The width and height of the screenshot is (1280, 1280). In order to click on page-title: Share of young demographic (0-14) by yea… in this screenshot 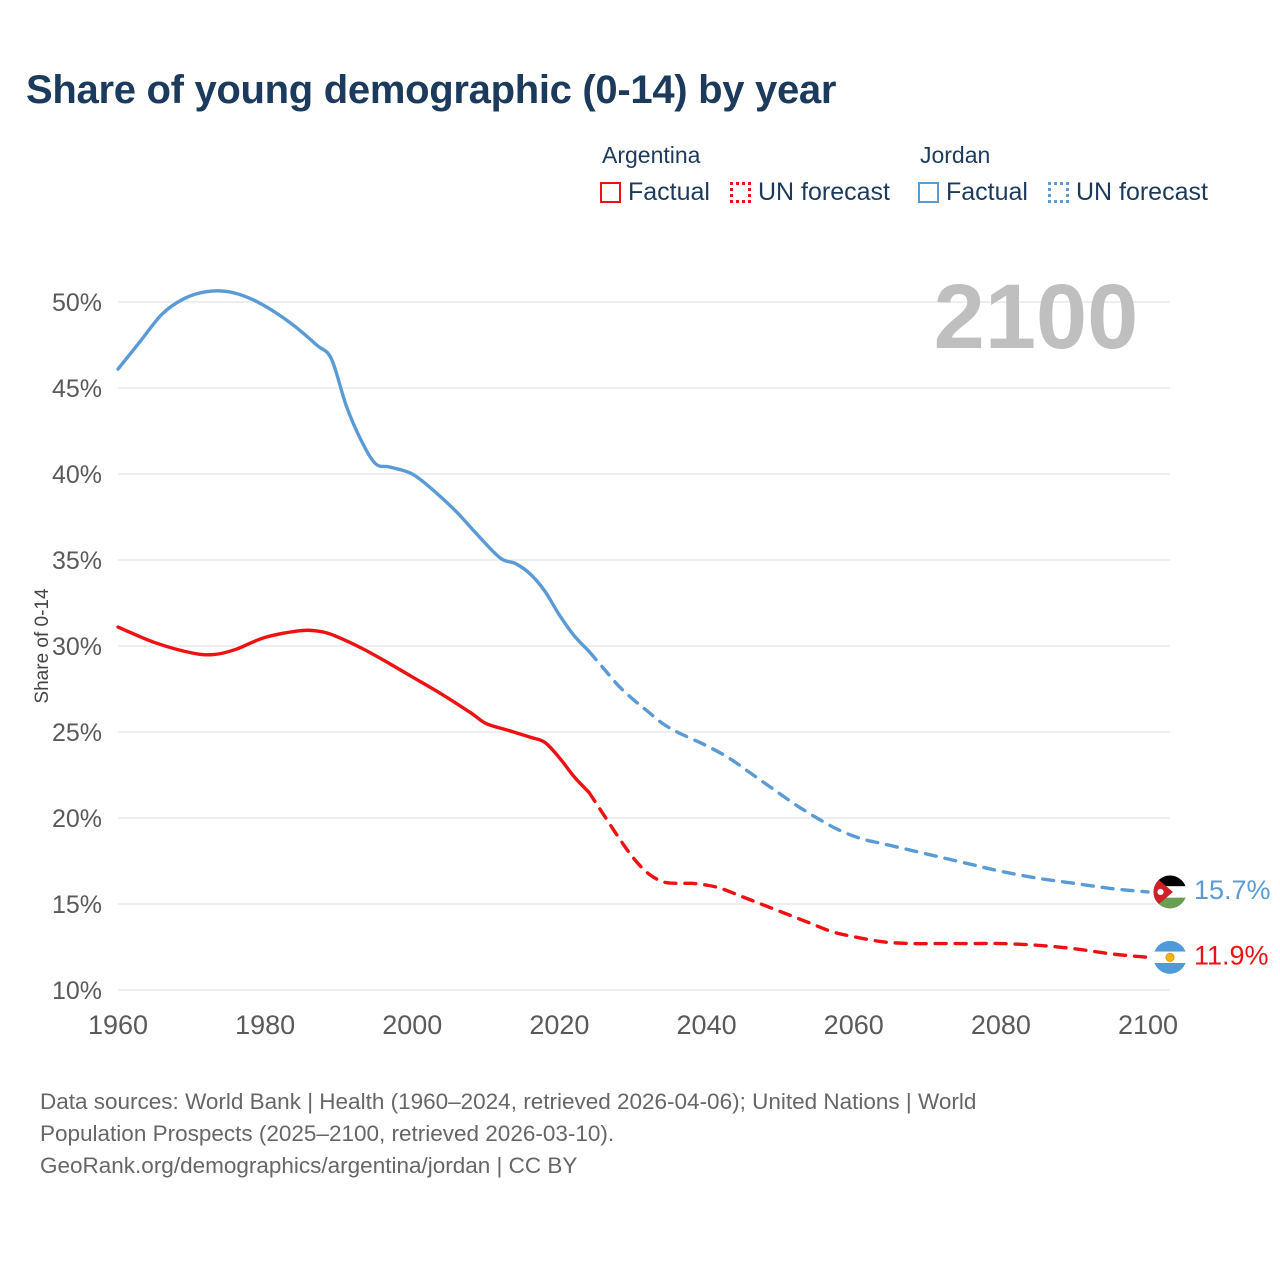, I will do `click(431, 90)`.